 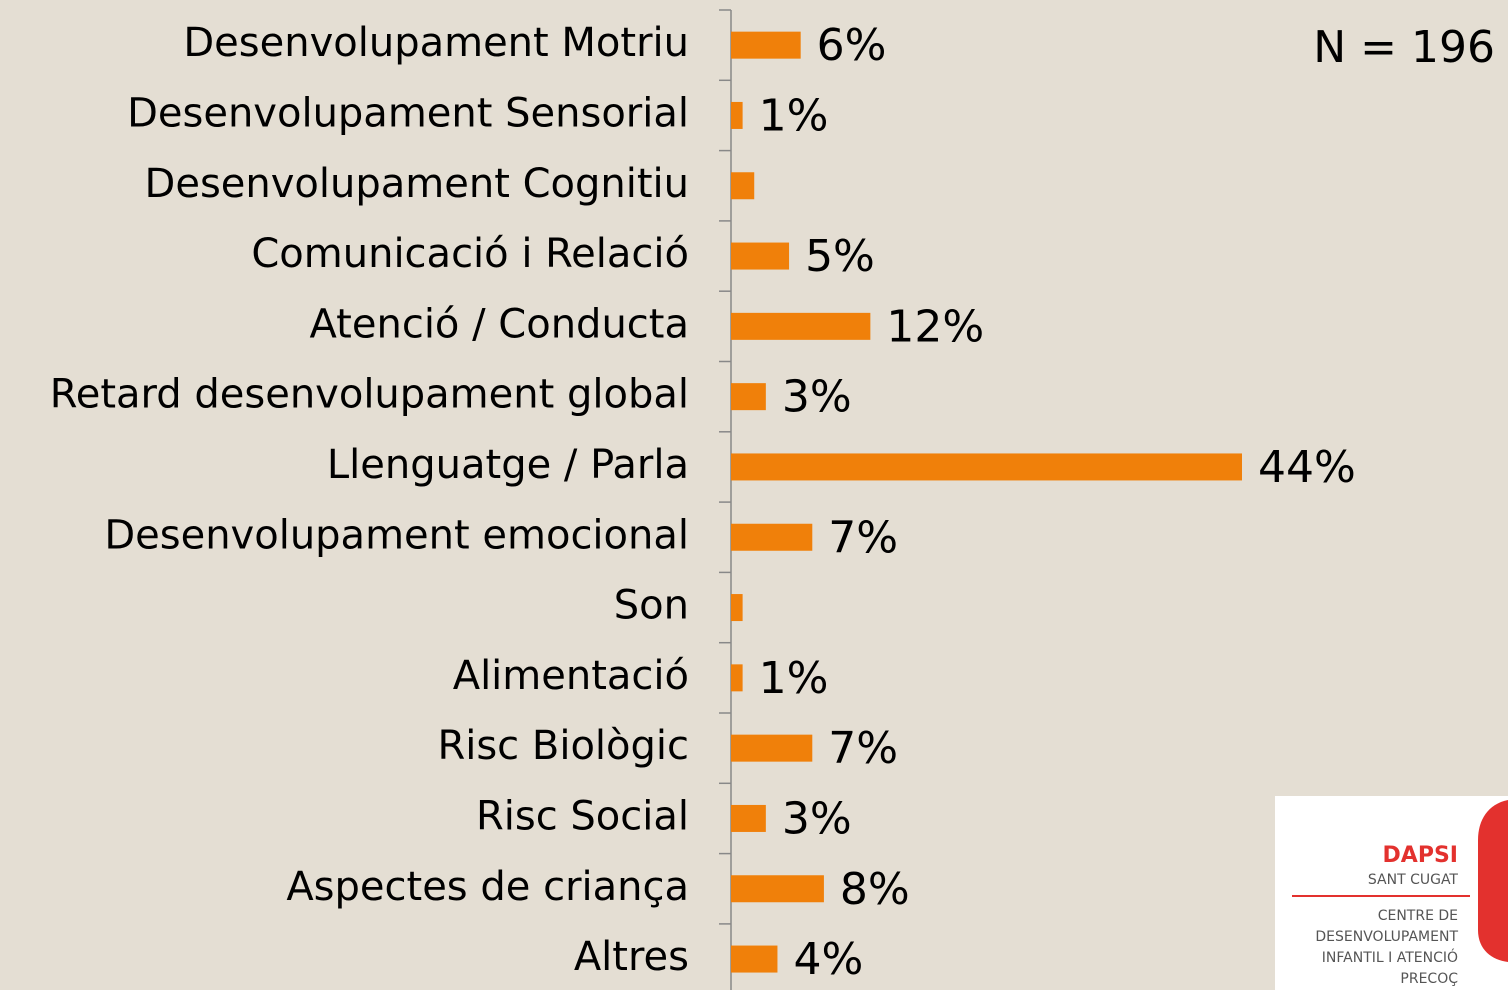 What do you see at coordinates (1390, 957) in the screenshot?
I see `logo-line: INFANTIL I ATENCIÓ` at bounding box center [1390, 957].